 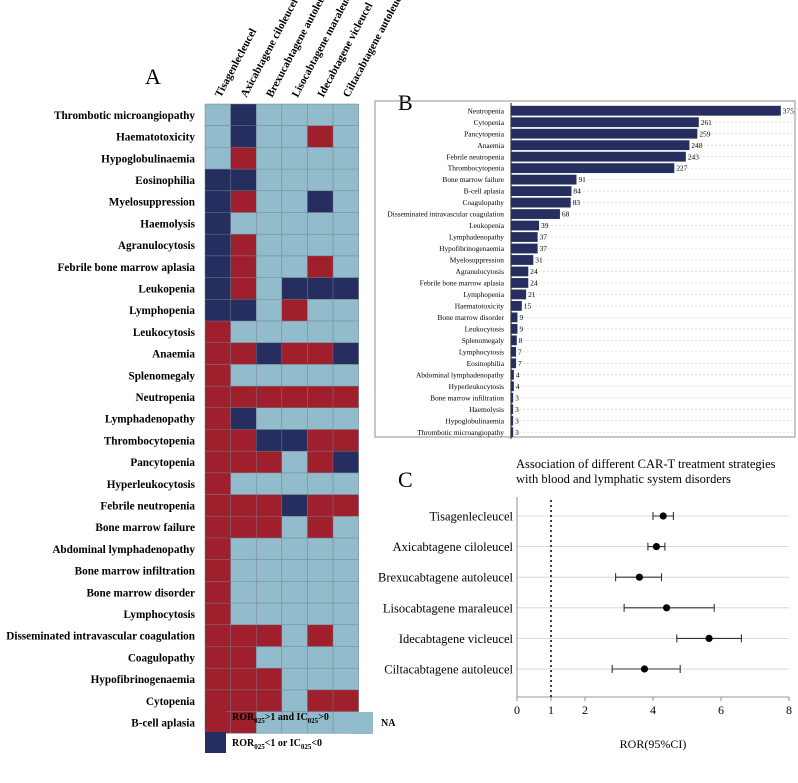 I want to click on heatmap-row-label: Pancytopenia, so click(x=162, y=463).